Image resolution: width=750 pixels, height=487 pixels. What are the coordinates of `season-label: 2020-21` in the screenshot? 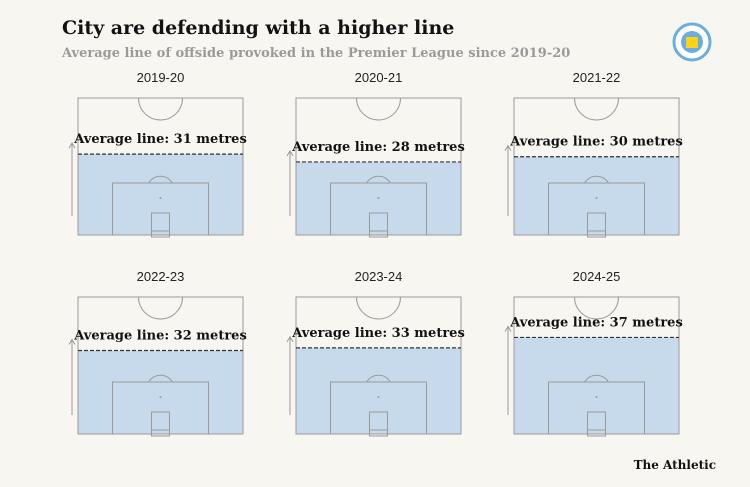 It's located at (379, 77).